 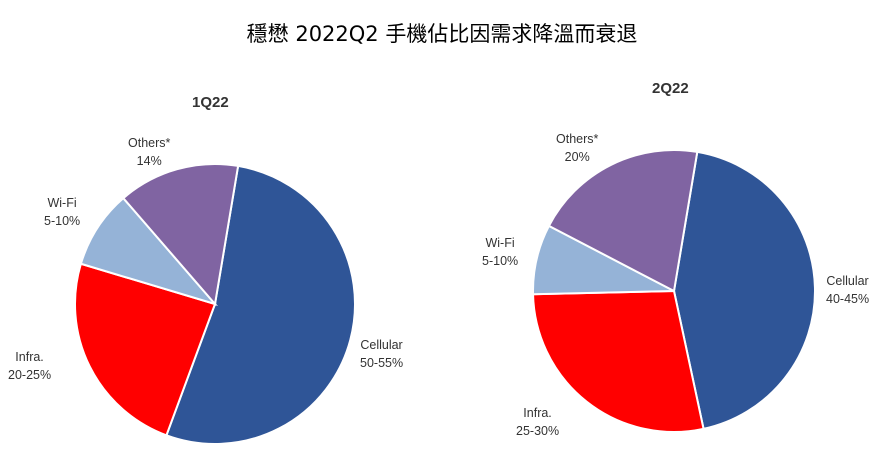 I want to click on pie-slice-2q22-cellular, so click(x=744, y=290).